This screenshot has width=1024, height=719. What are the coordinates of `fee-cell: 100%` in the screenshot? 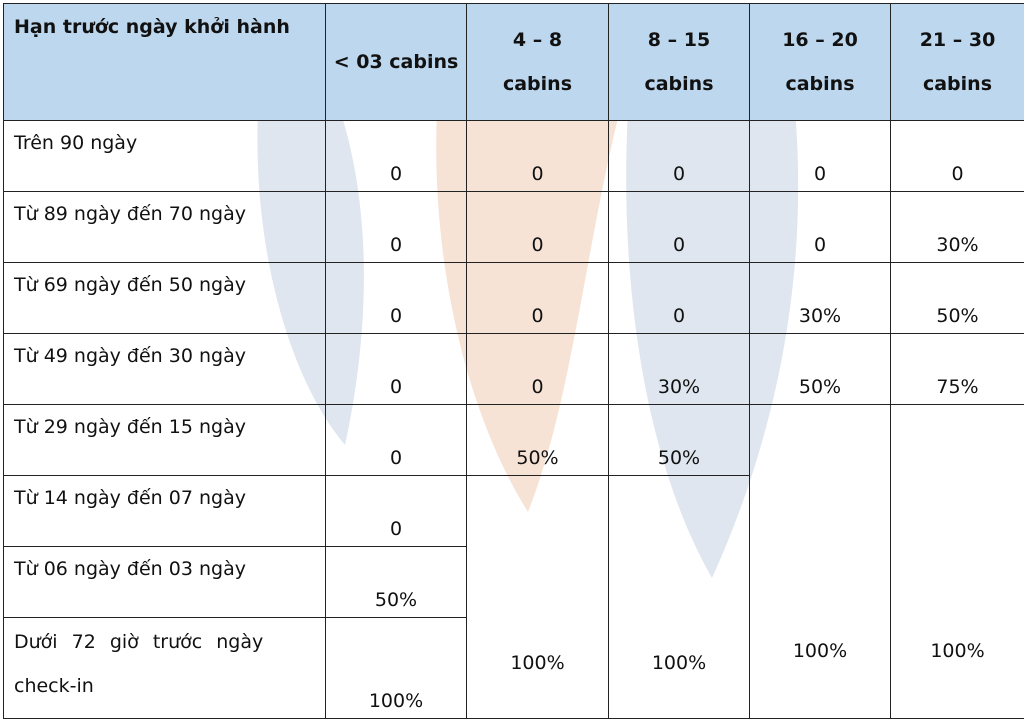 It's located at (396, 668).